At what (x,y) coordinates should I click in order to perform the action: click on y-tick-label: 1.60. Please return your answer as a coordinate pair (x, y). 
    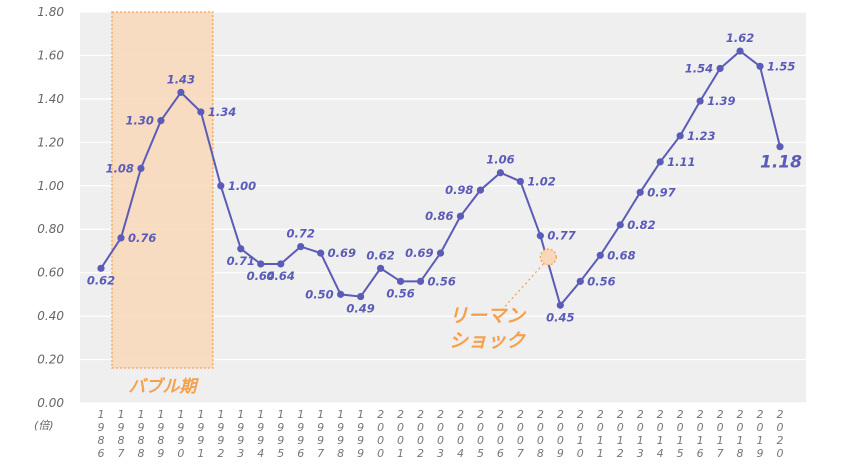
    Looking at the image, I should click on (50, 55).